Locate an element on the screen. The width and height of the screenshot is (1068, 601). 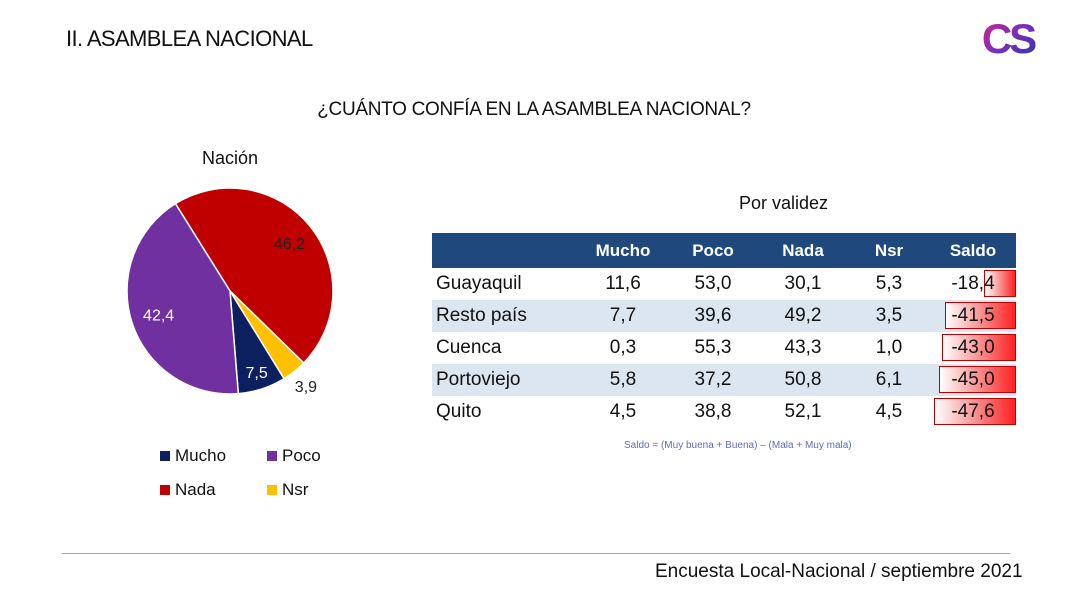
cell-mucho: 0,3 is located at coordinates (623, 347).